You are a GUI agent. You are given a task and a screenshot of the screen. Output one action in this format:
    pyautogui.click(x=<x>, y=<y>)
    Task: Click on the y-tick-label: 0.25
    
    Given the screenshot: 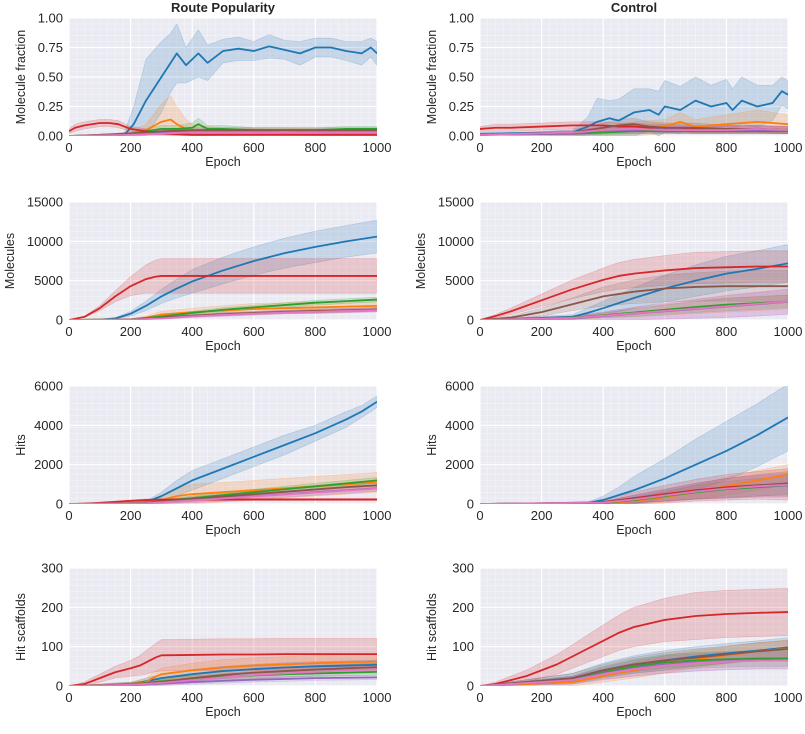 What is the action you would take?
    pyautogui.click(x=50, y=106)
    